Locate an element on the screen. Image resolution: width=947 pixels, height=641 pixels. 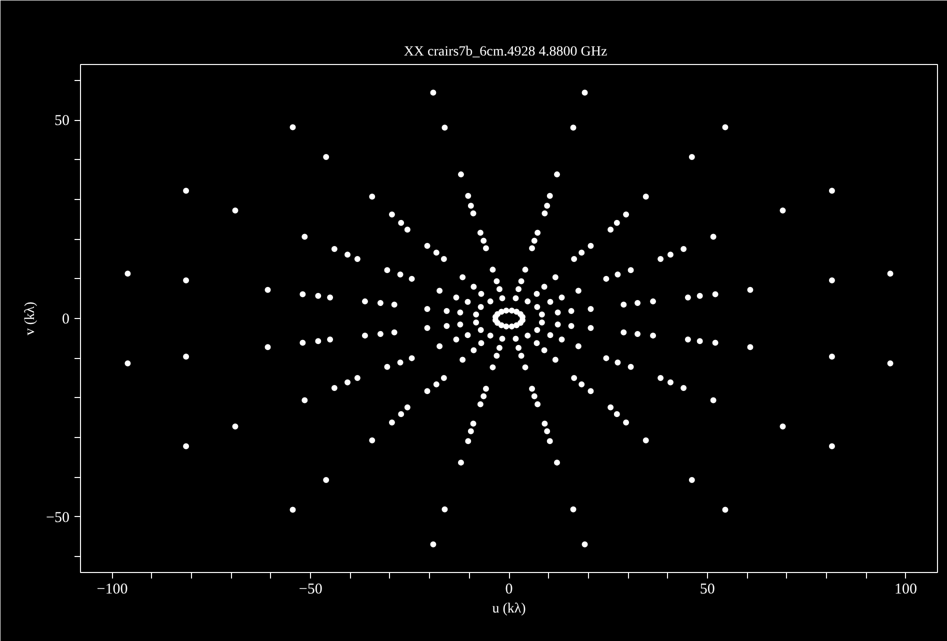
y-tick-label: 0 is located at coordinates (66, 320).